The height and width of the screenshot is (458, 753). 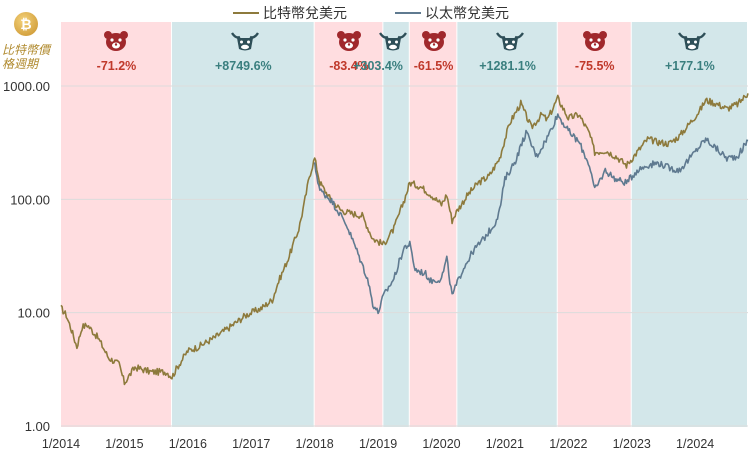 I want to click on cycle-change-label: -83.4%, so click(x=349, y=66).